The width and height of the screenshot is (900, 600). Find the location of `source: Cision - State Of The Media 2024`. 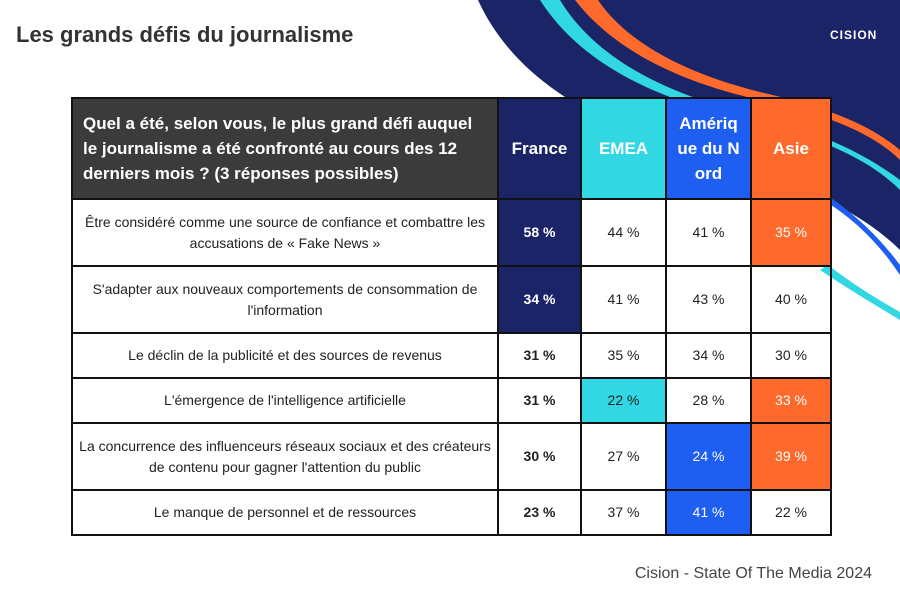

source: Cision - State Of The Media 2024 is located at coordinates (753, 573).